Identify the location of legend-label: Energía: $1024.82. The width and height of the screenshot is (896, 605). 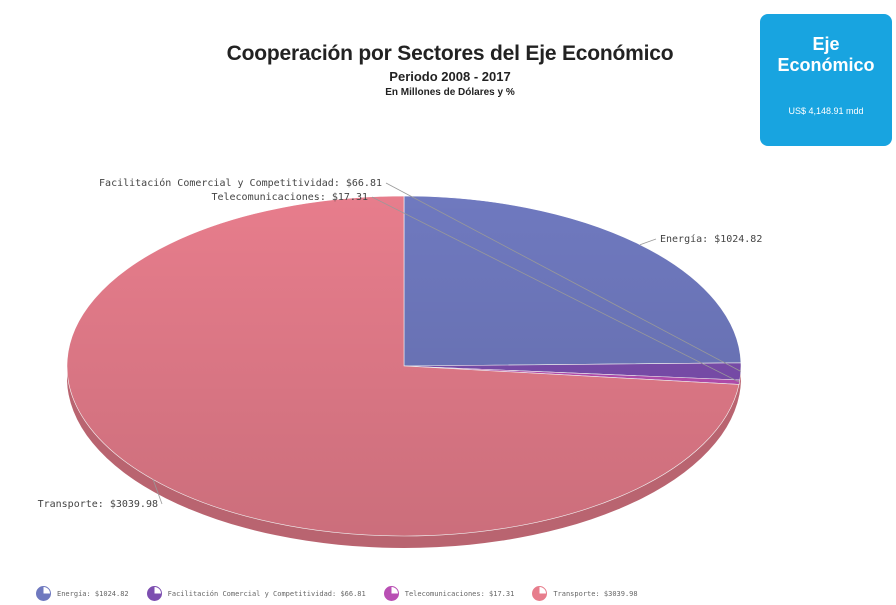
(93, 593).